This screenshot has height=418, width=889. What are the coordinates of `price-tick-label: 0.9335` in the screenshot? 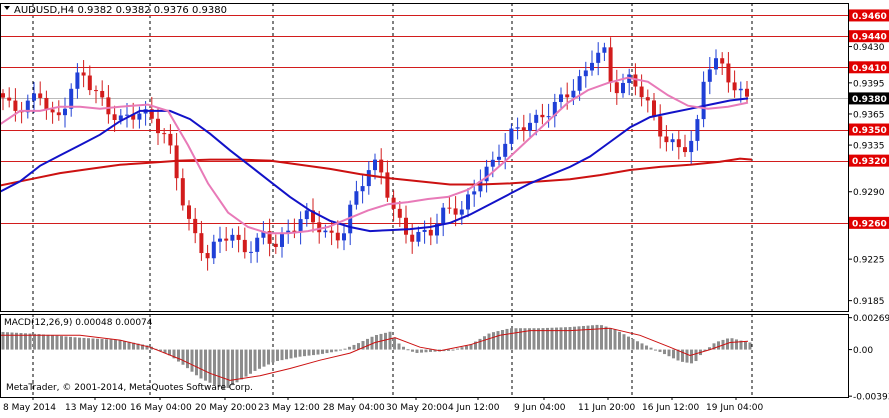 It's located at (869, 147).